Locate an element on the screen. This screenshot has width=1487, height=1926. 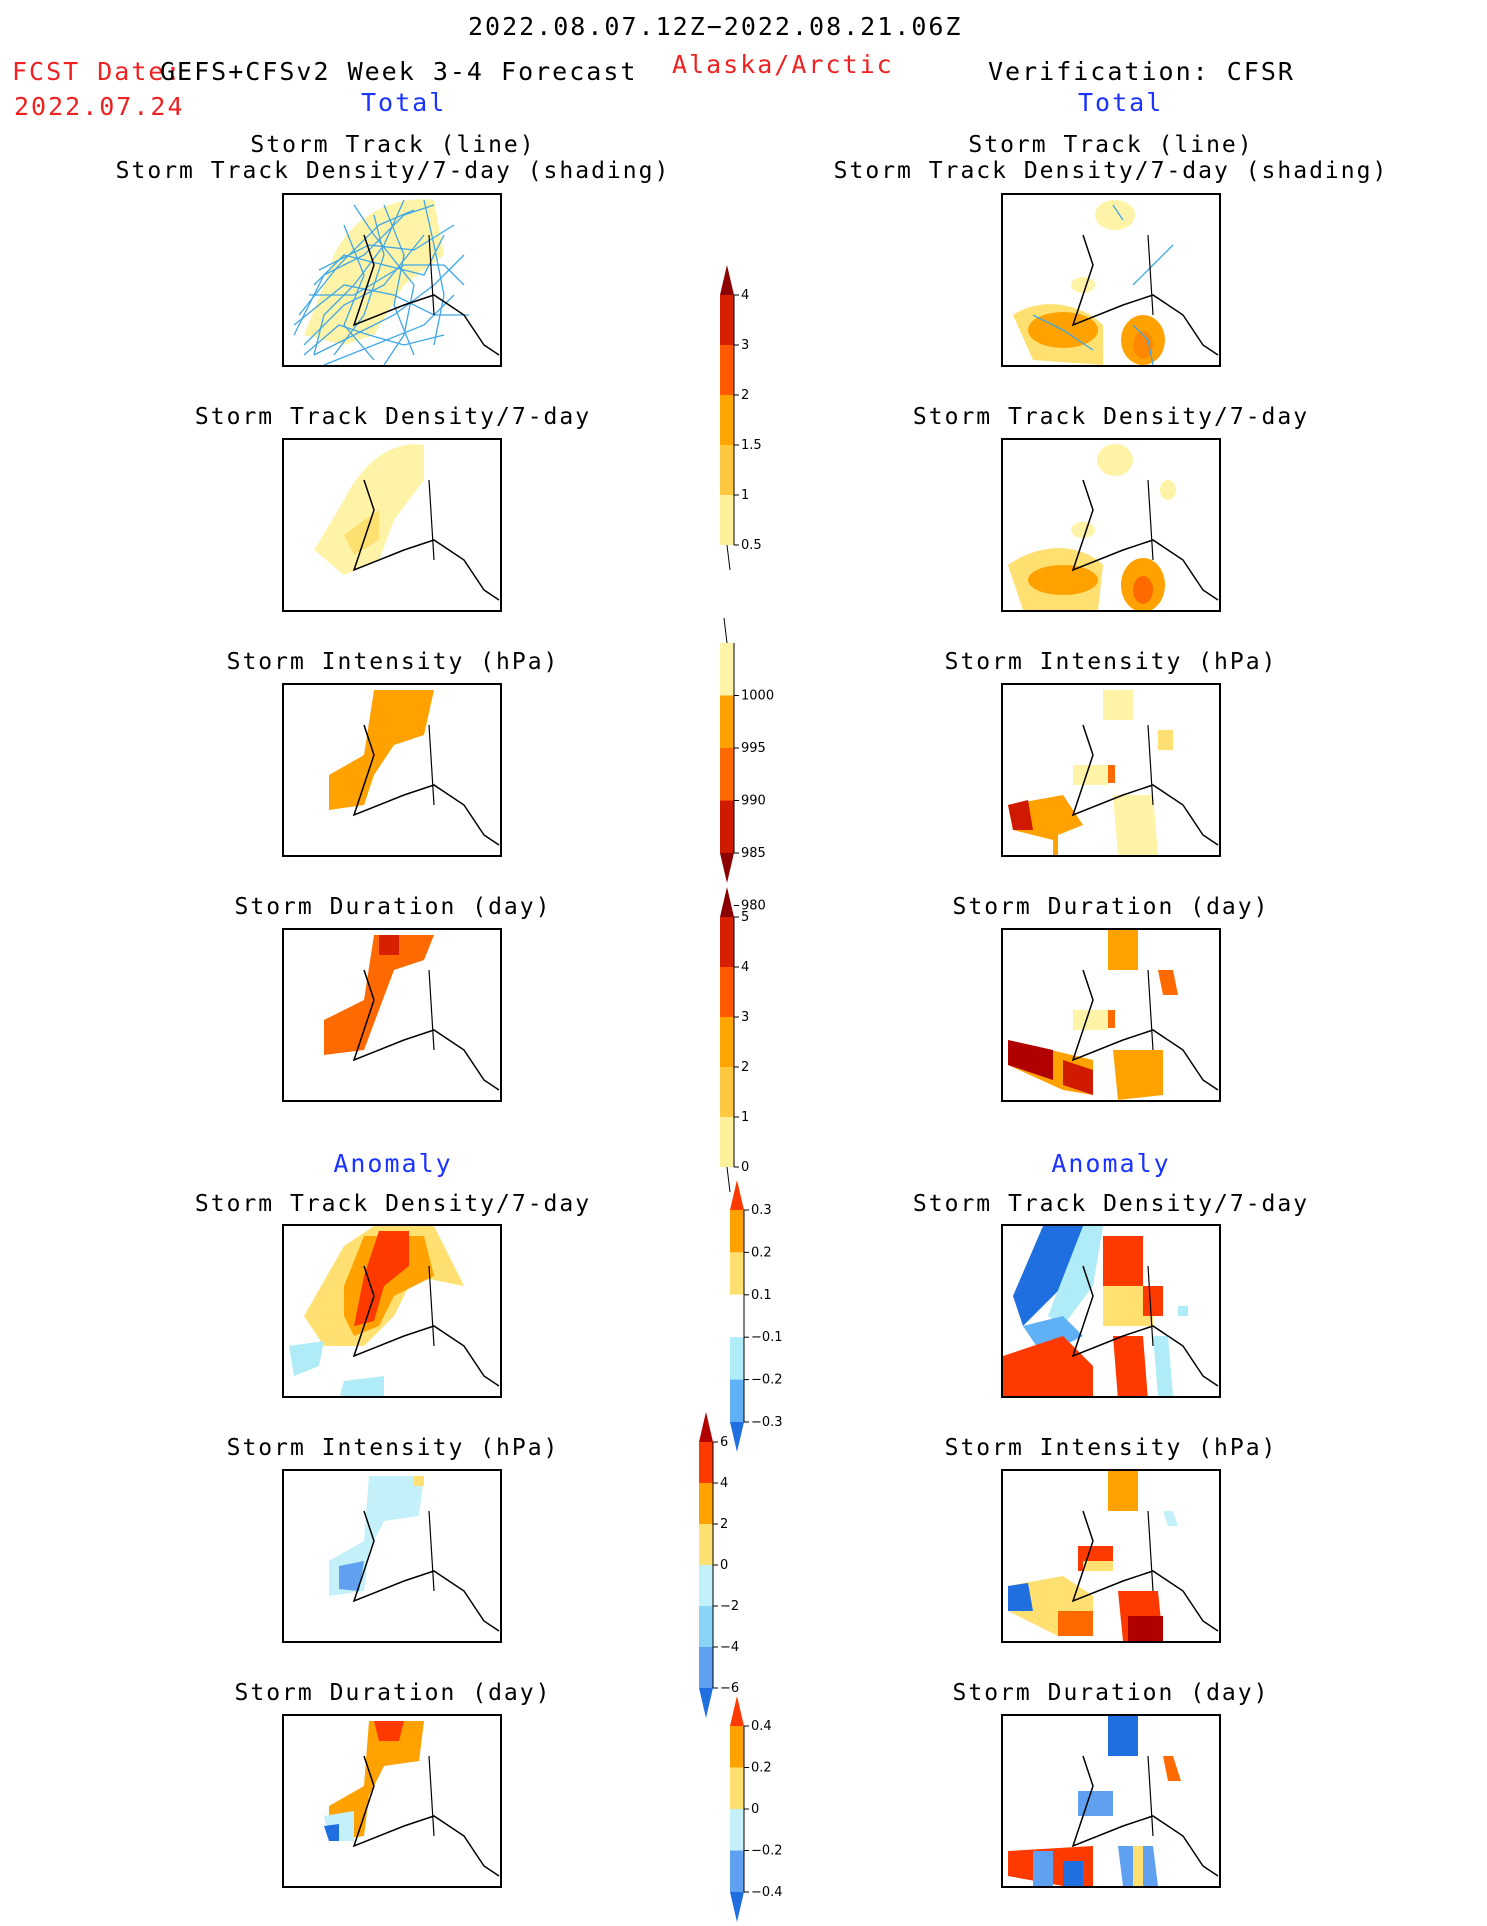
panel-title-track-shading-r: Storm Track Density/7-day (shading) is located at coordinates (1111, 171).